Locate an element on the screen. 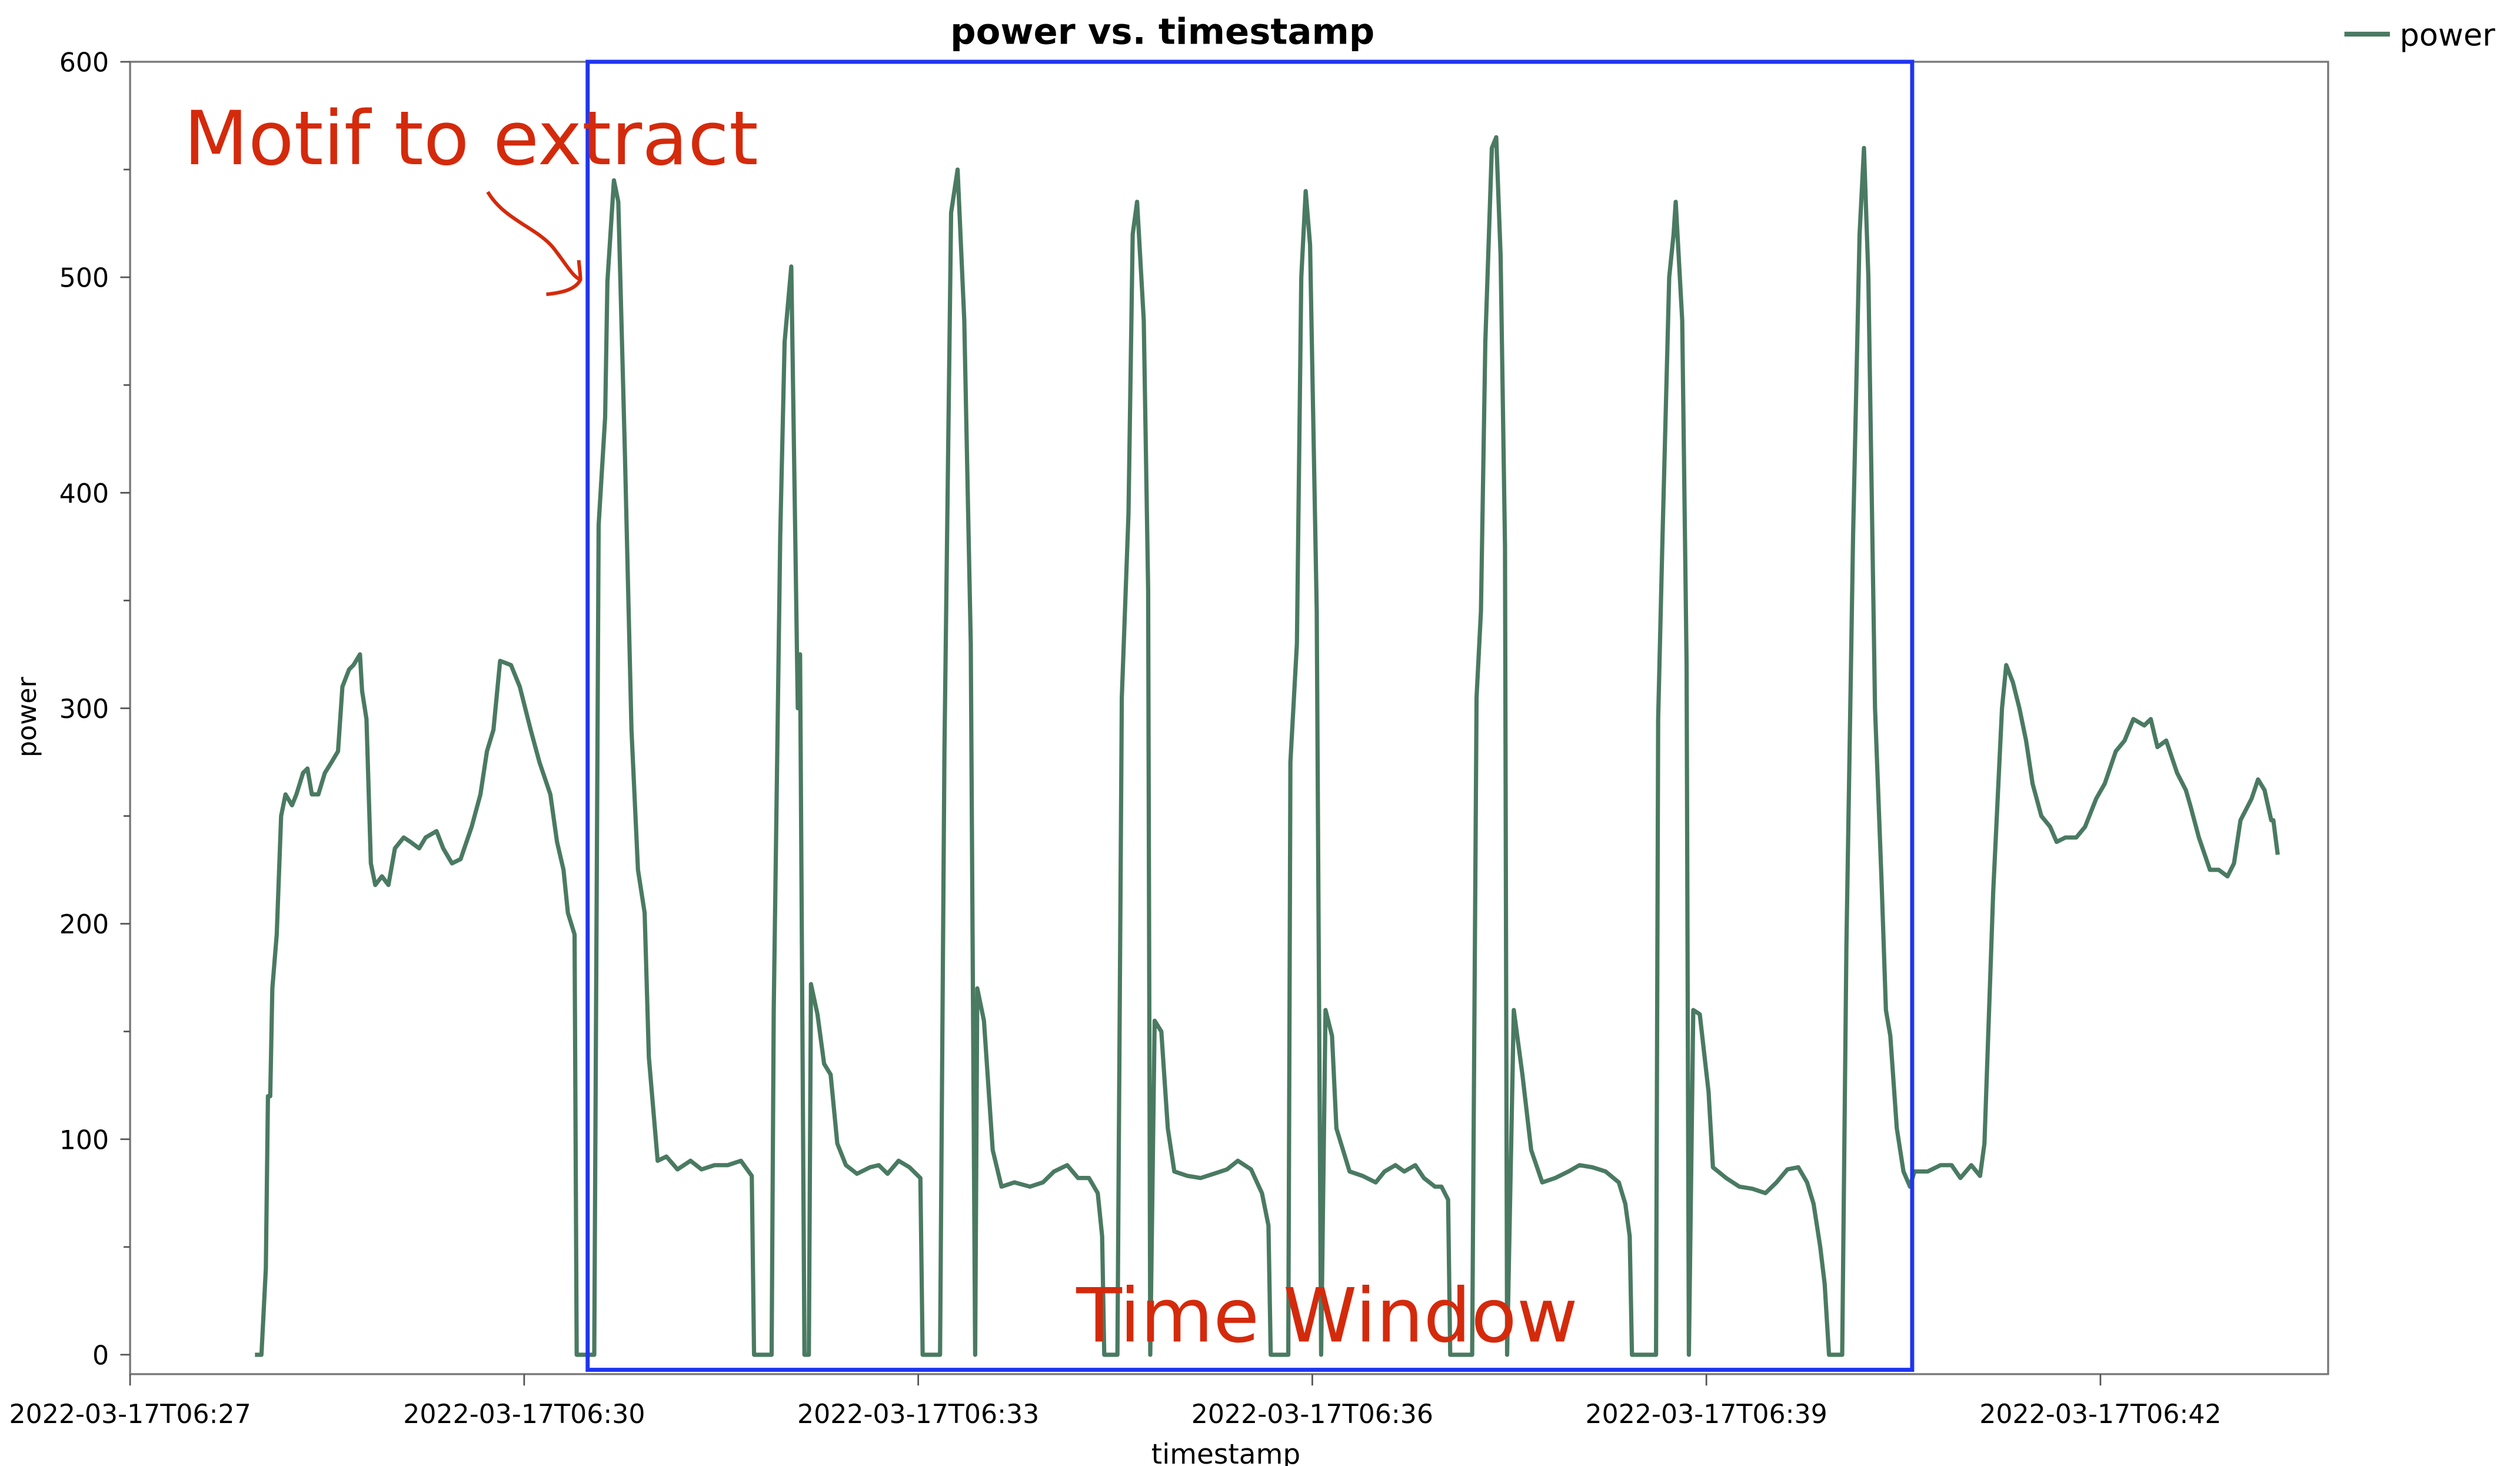  annotation-arrow is located at coordinates (534, 244).